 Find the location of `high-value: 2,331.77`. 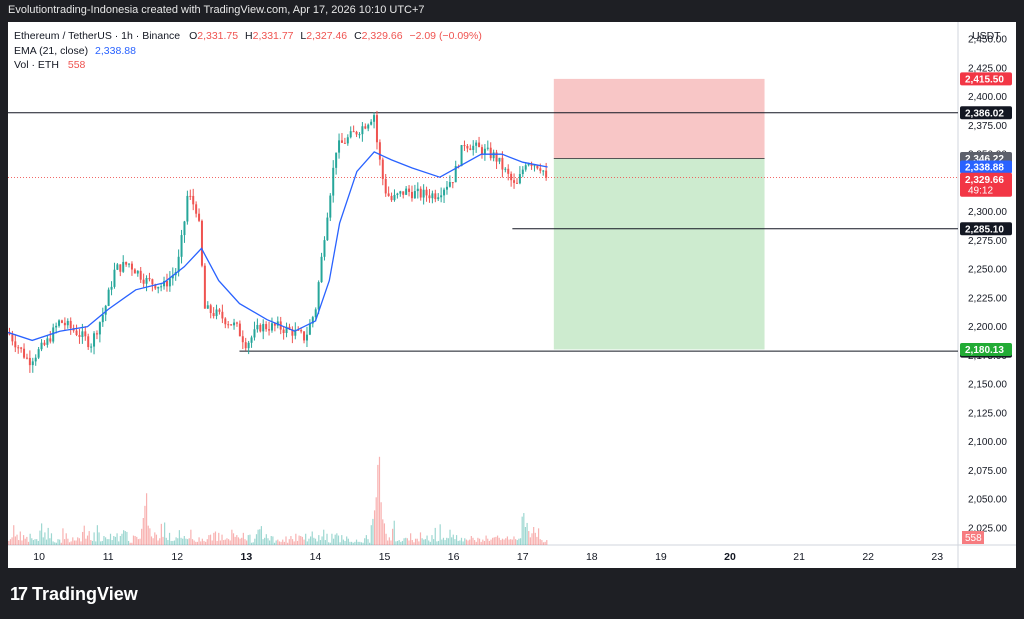

high-value: 2,331.77 is located at coordinates (273, 36).